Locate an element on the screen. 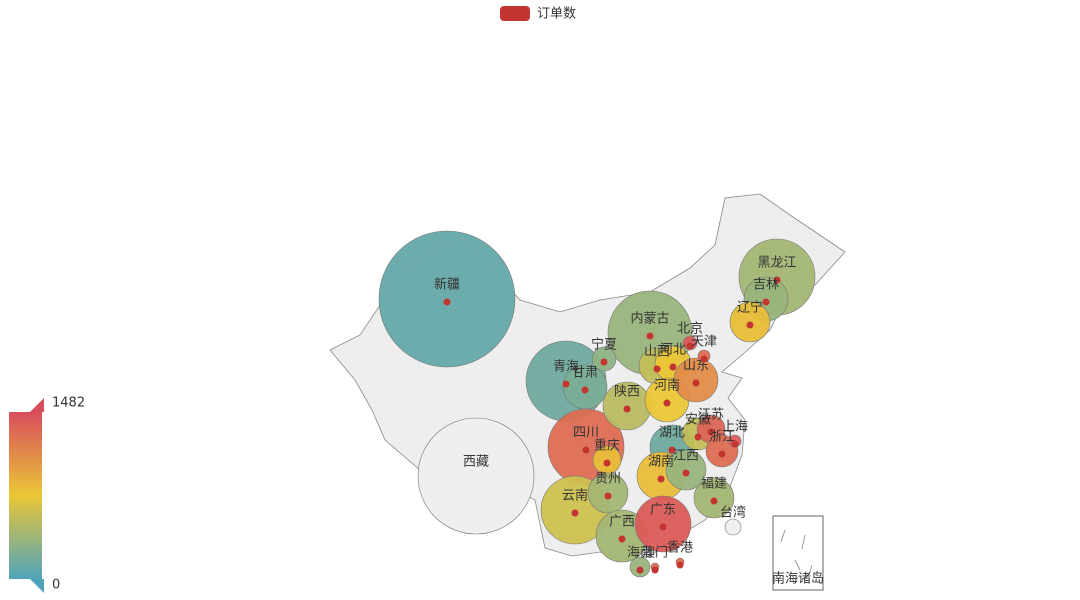  province-label: 吉林 is located at coordinates (766, 285).